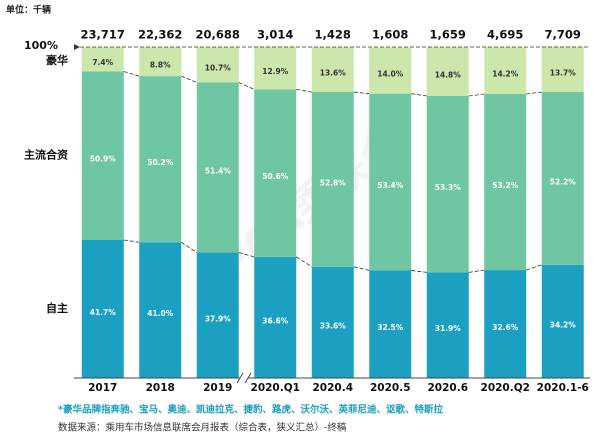 The width and height of the screenshot is (596, 438). What do you see at coordinates (448, 35) in the screenshot?
I see `total-label: 1,659` at bounding box center [448, 35].